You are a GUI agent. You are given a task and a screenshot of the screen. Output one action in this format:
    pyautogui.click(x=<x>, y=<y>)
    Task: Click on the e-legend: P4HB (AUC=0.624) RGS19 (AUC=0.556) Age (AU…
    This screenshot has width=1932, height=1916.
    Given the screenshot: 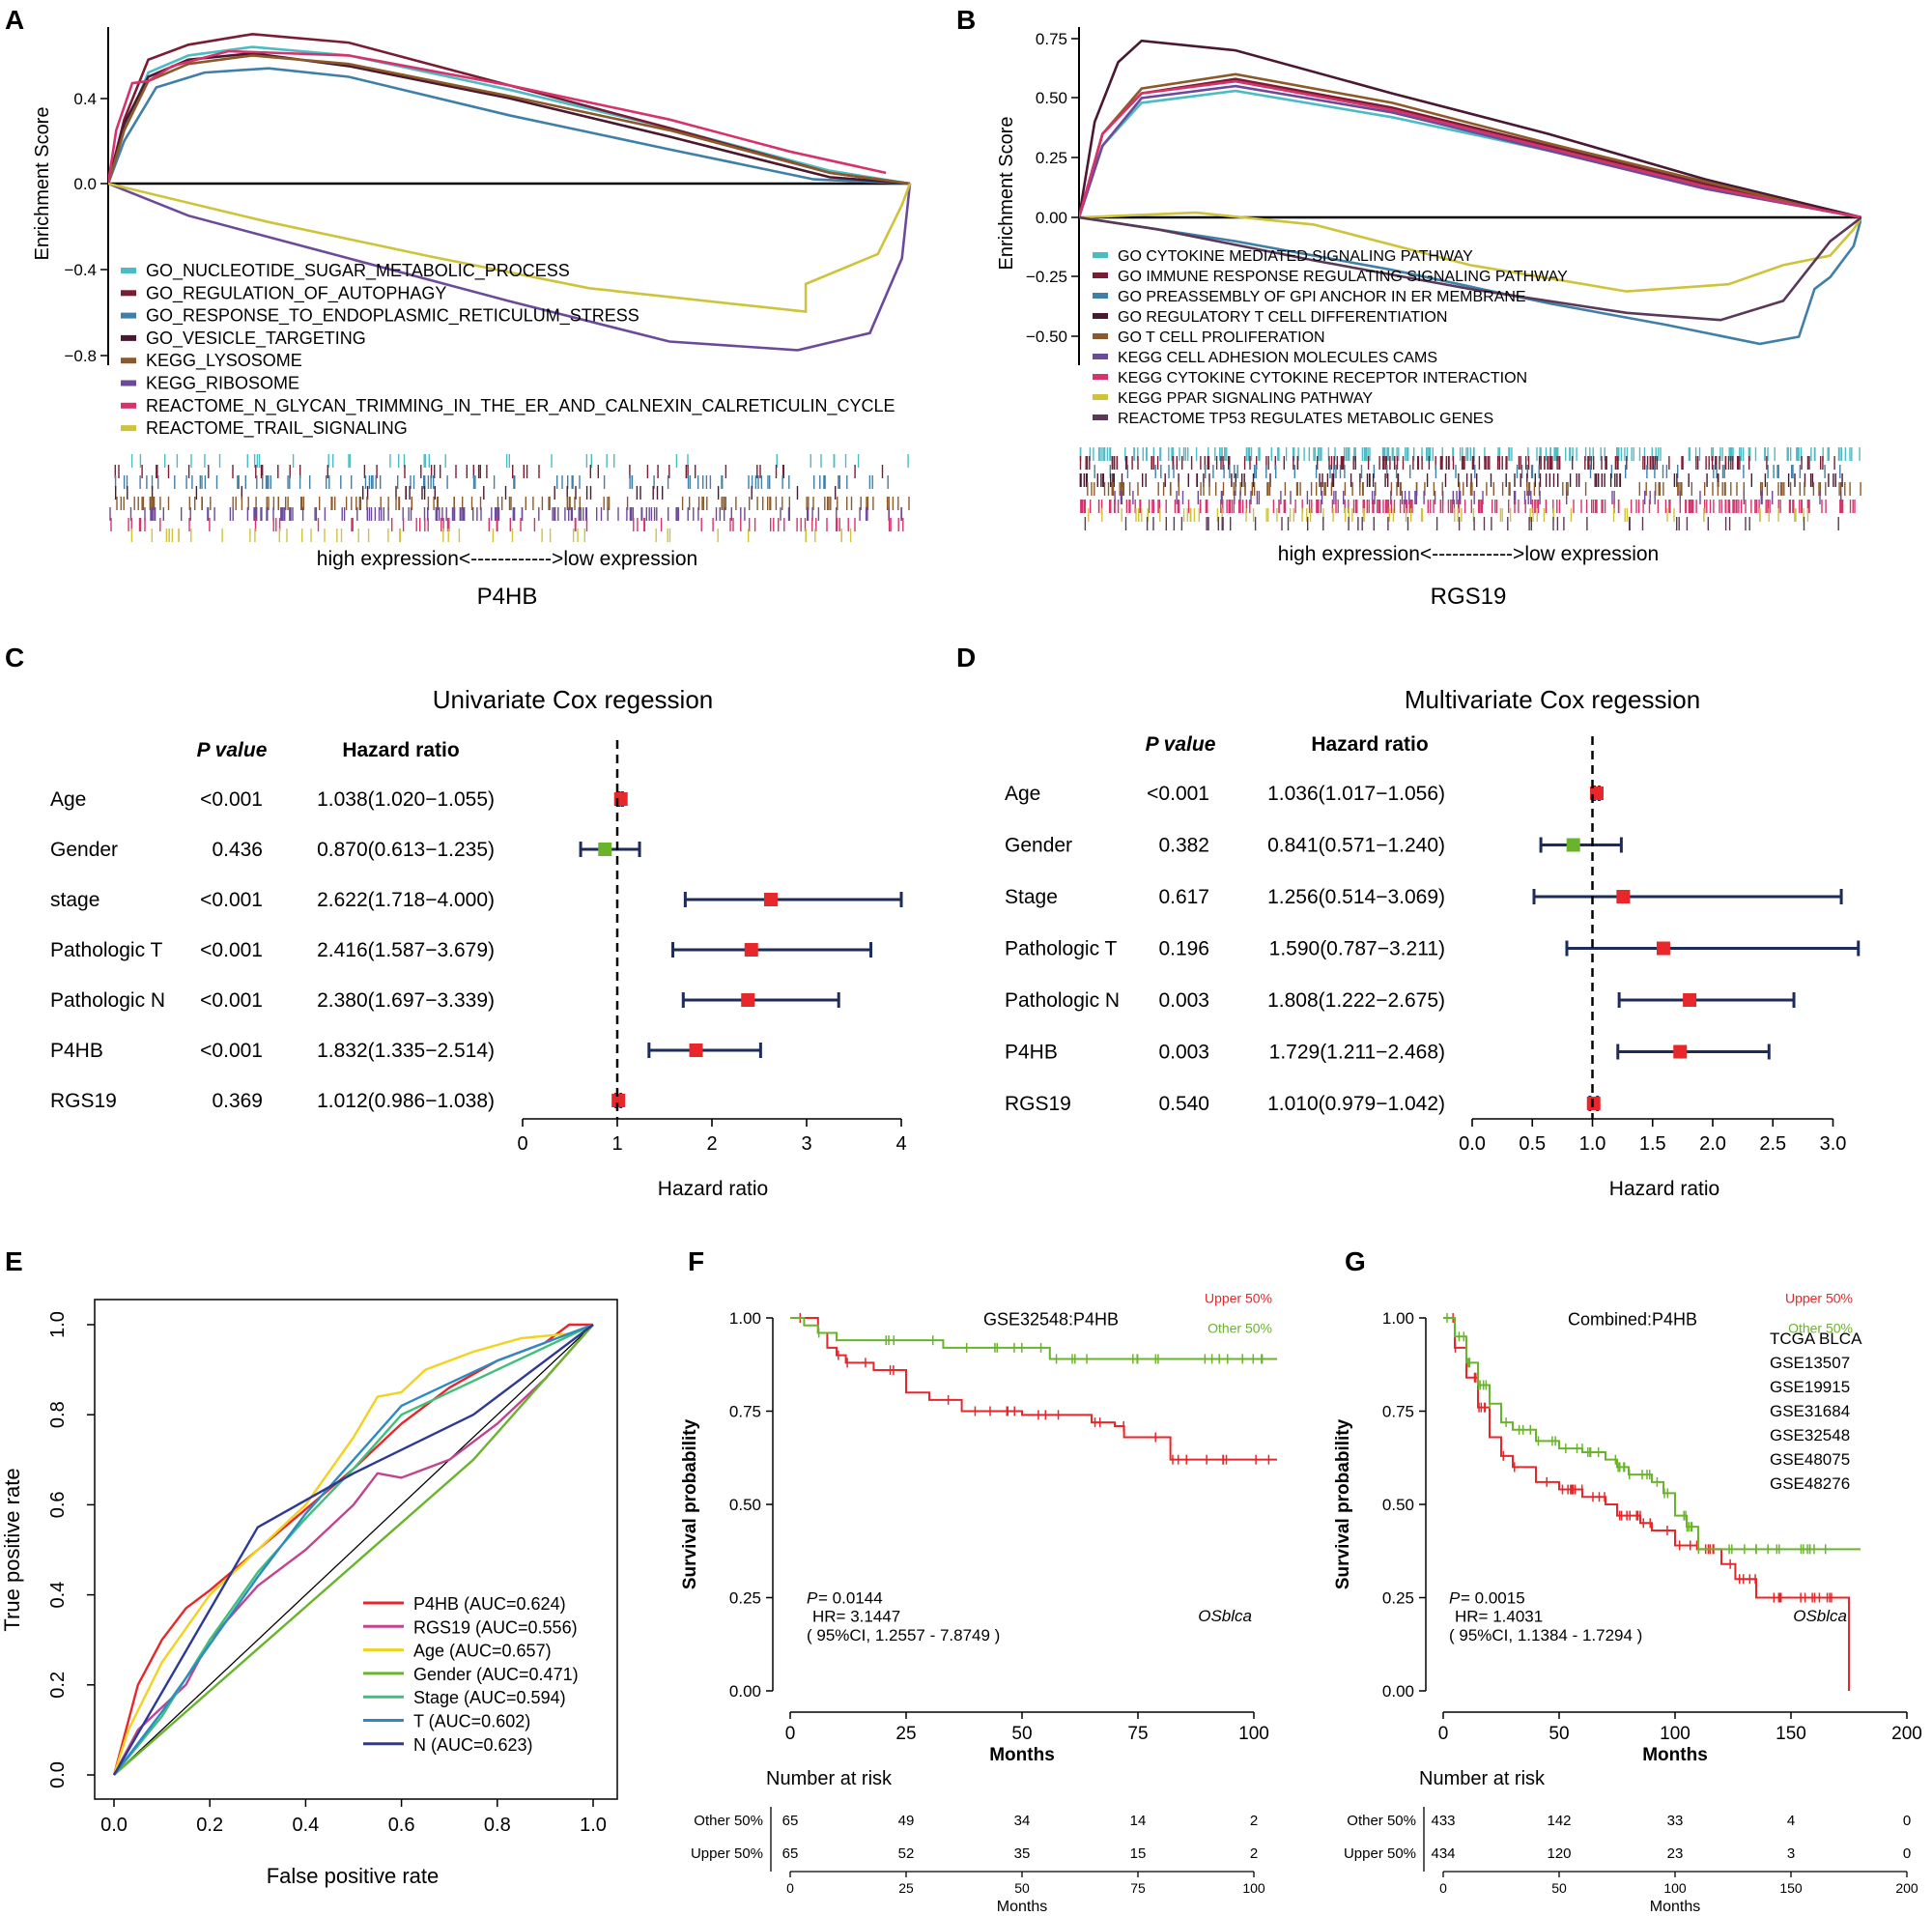 What is the action you would take?
    pyautogui.click(x=471, y=1674)
    